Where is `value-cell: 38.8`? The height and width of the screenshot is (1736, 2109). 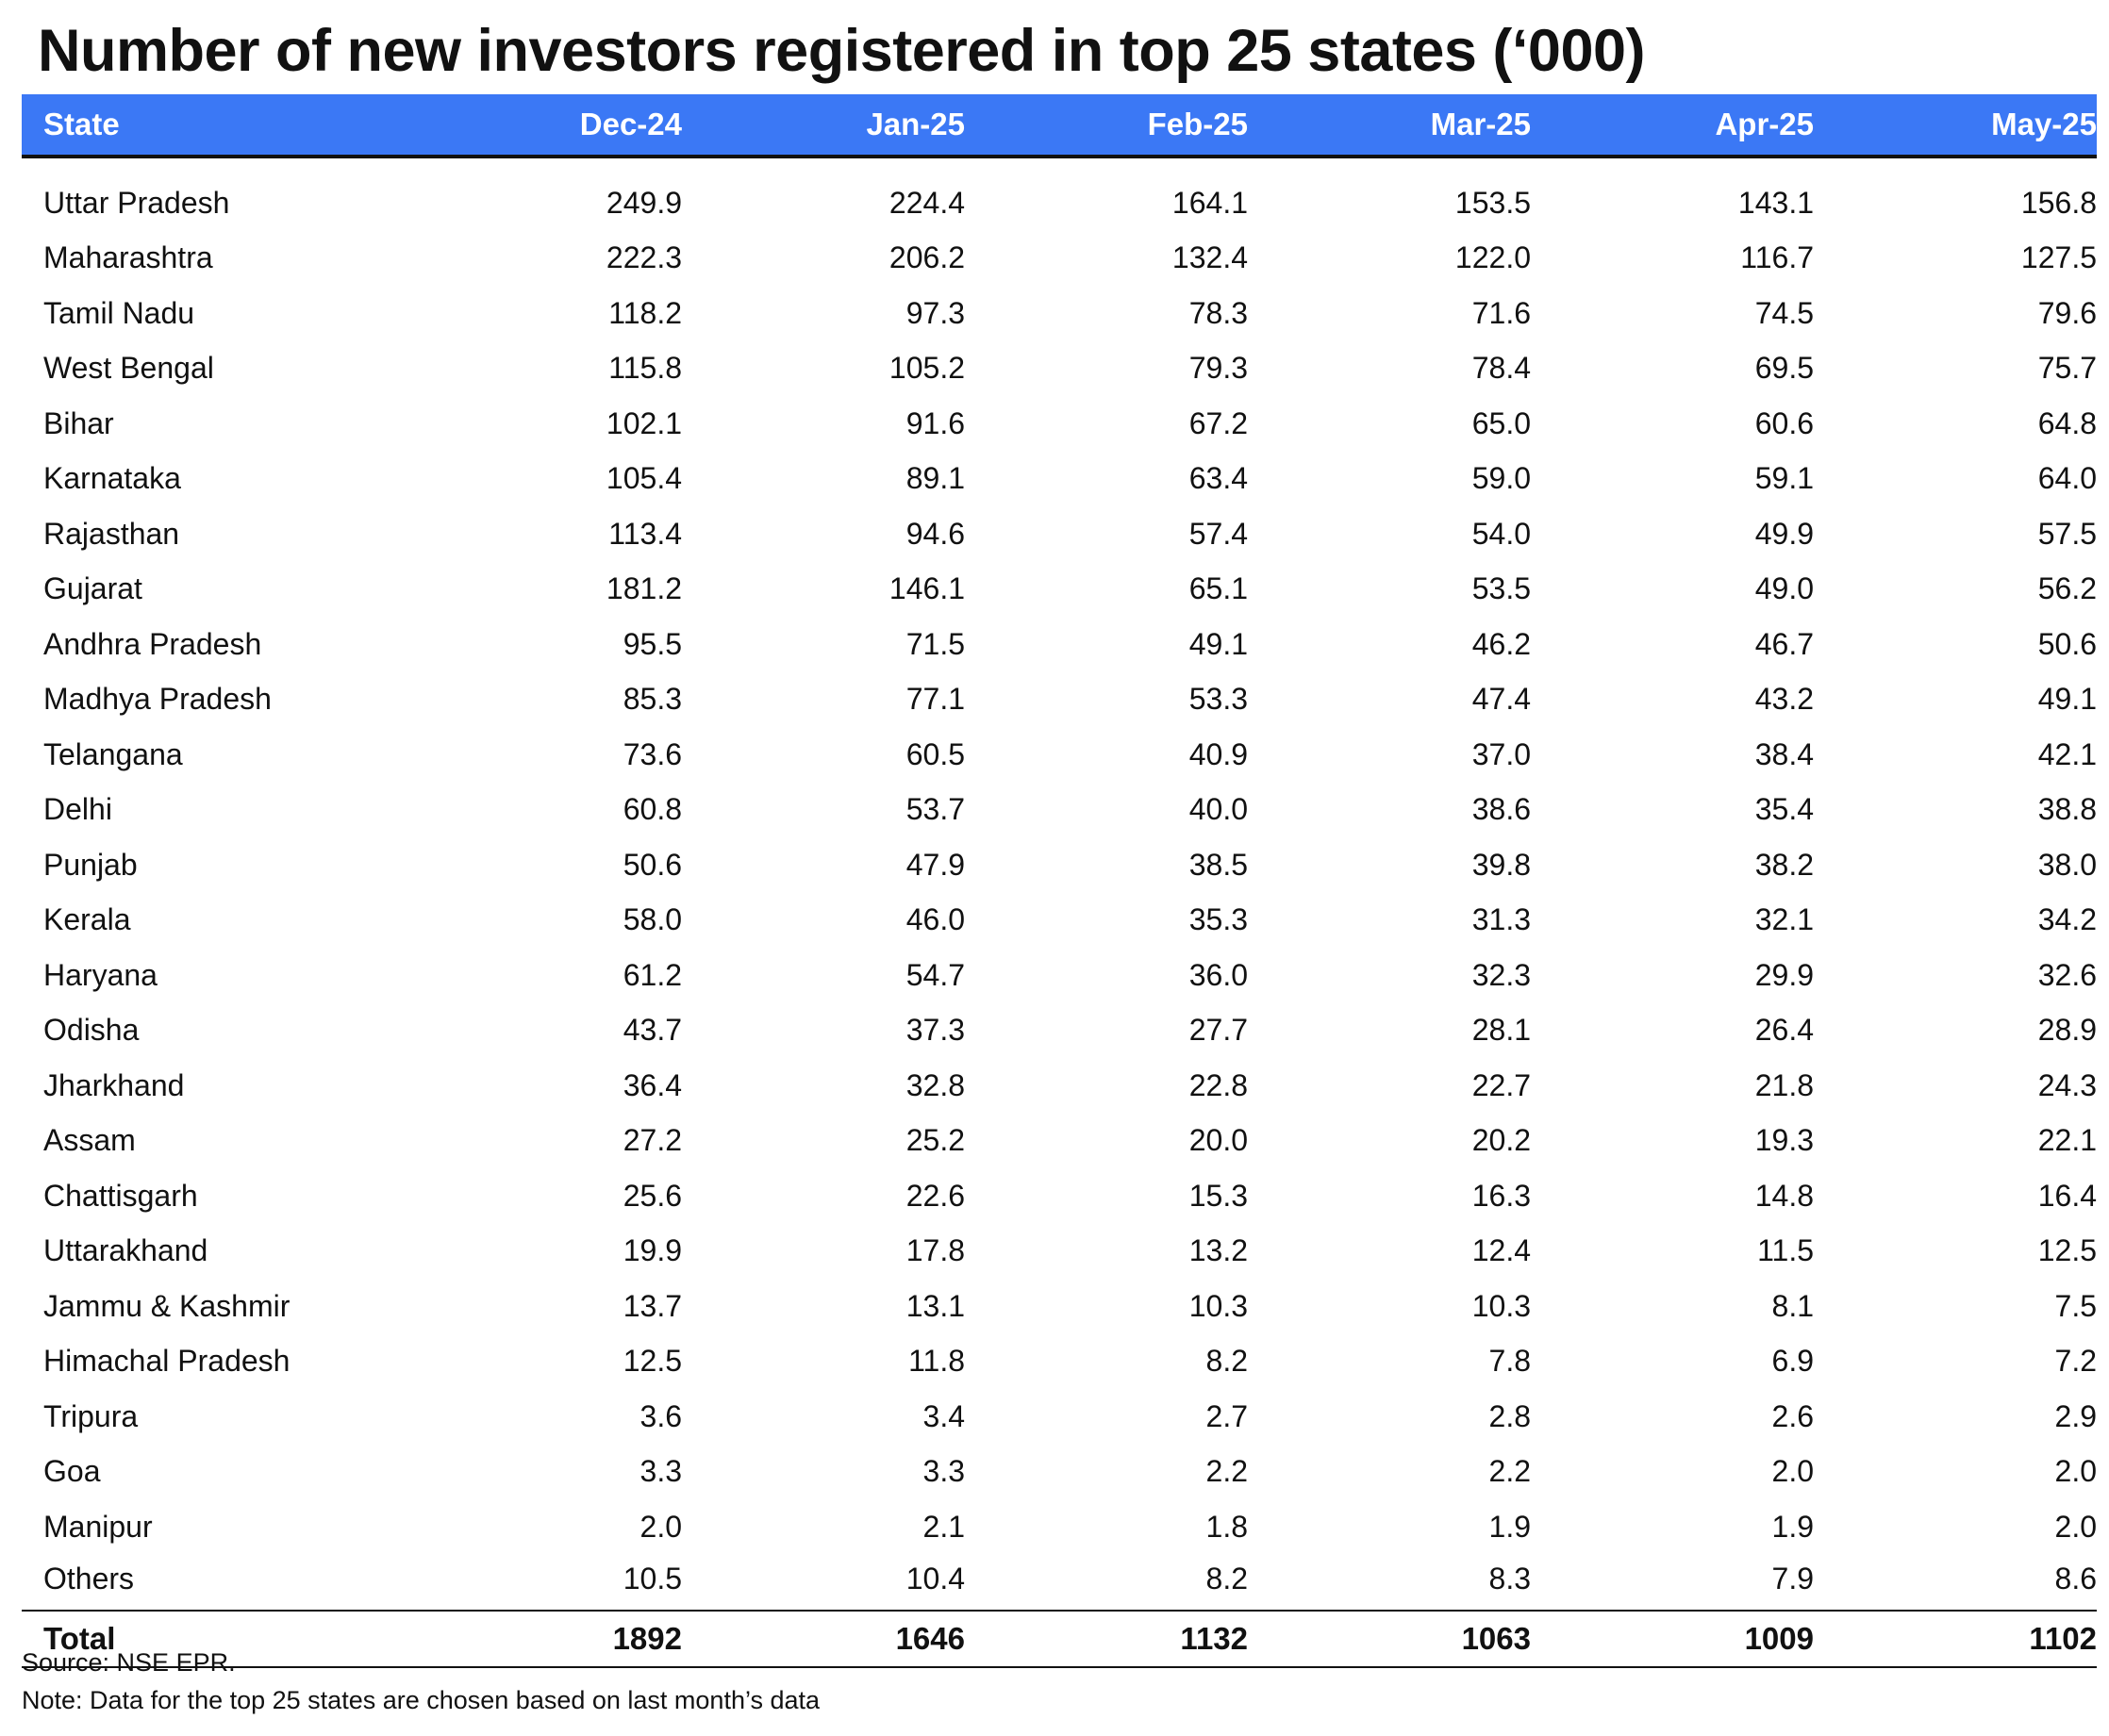 value-cell: 38.8 is located at coordinates (2067, 809).